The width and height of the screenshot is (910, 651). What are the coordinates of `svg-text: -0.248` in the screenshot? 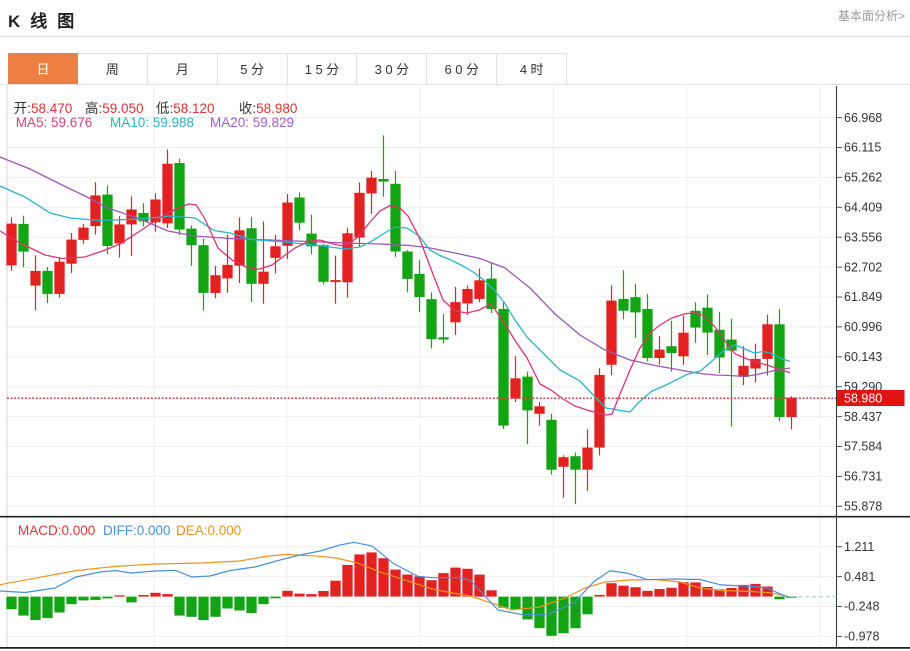 It's located at (861, 607).